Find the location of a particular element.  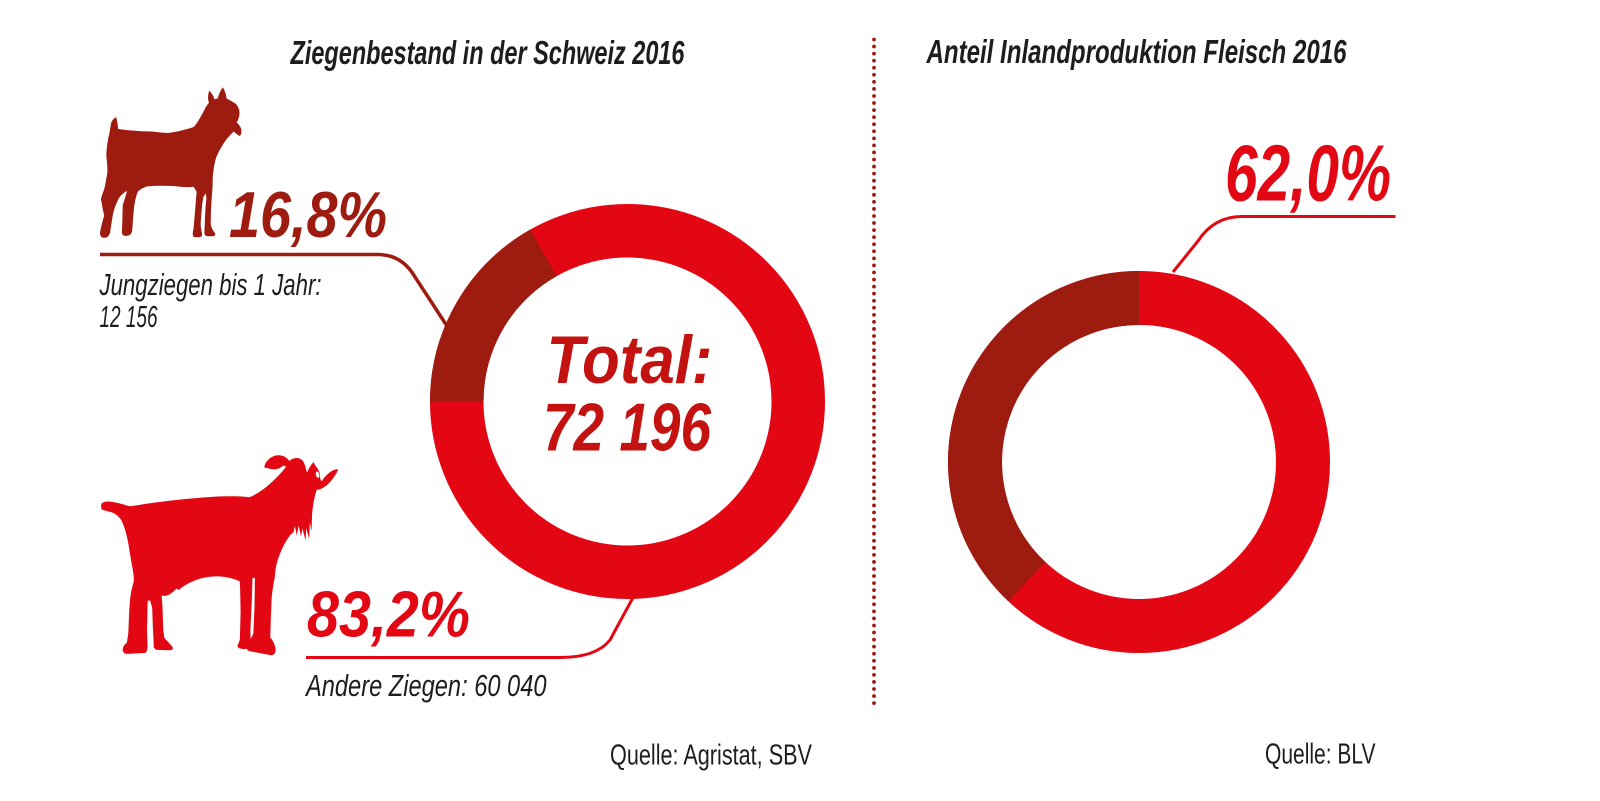

svg-text:Anteil Inlandproduktion Fleisc: Anteil Inlandproduktion Fleisch 2016 is located at coordinates (1136, 51).